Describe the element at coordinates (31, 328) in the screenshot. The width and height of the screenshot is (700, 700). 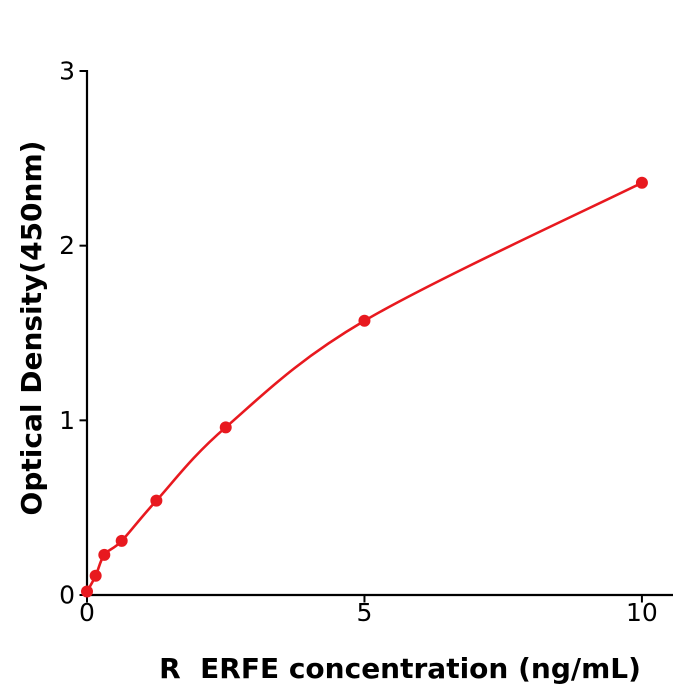
I see `y-axis-title: Optical Density(450nm)` at that location.